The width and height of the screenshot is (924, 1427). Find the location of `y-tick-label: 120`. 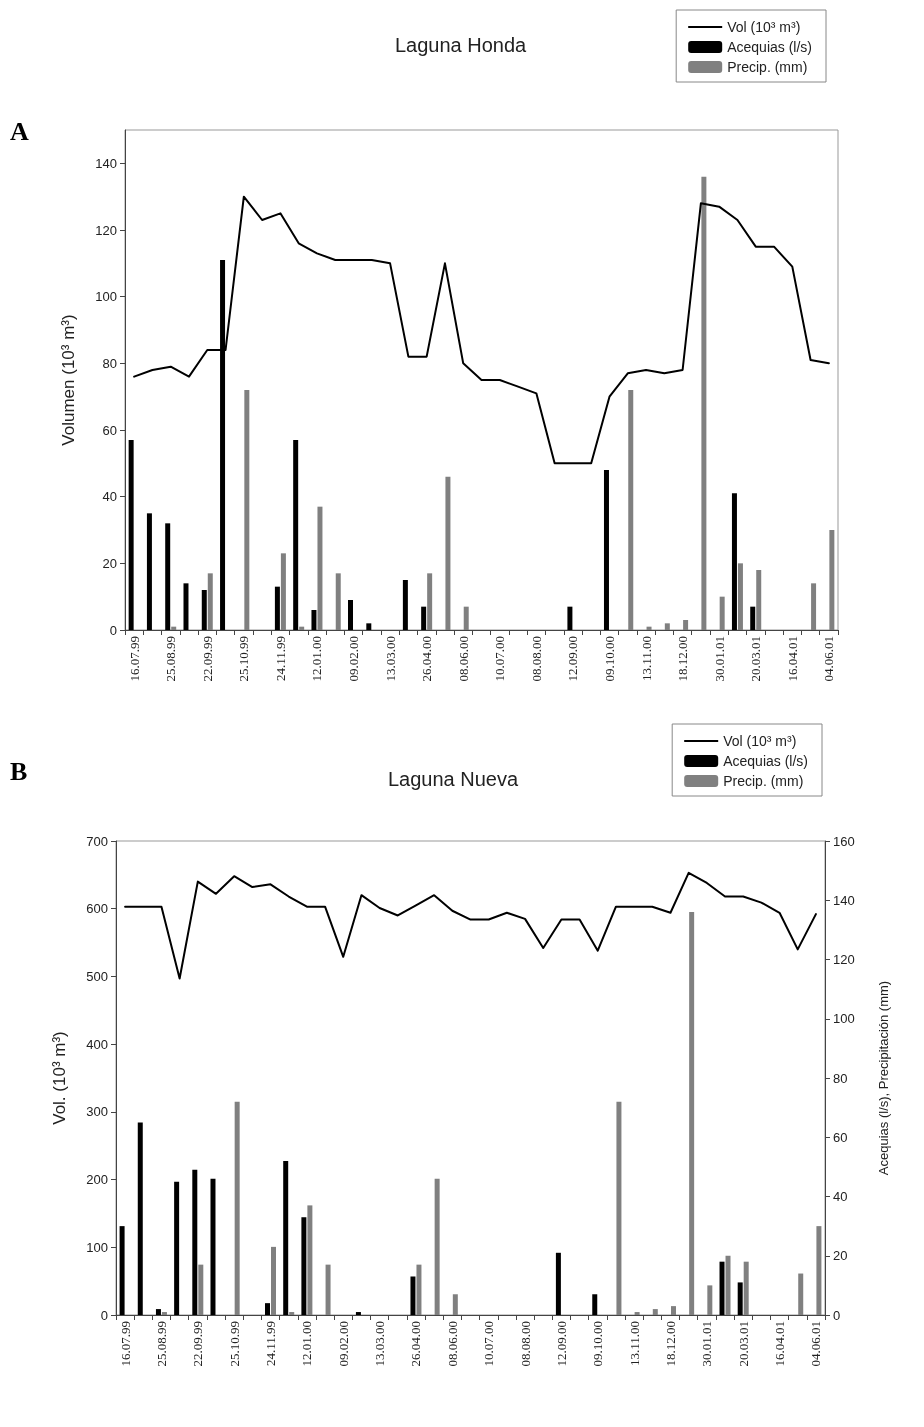

y-tick-label: 120 is located at coordinates (106, 230).